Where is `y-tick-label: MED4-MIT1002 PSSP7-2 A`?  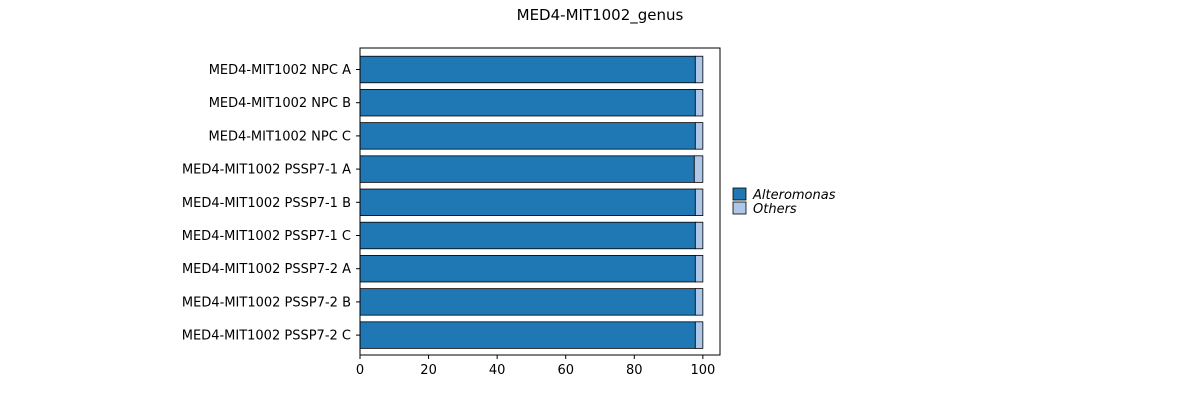 y-tick-label: MED4-MIT1002 PSSP7-2 A is located at coordinates (266, 269).